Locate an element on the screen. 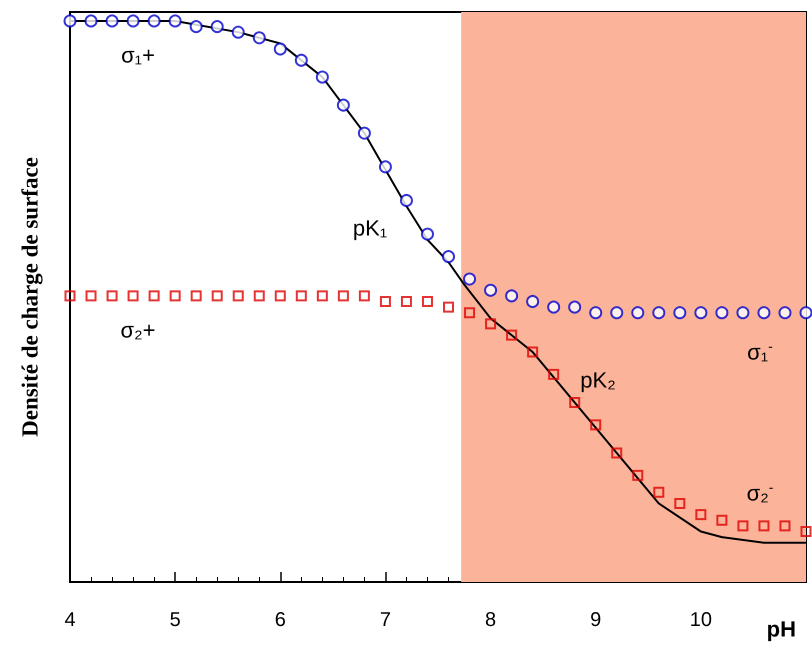  x-tick-label: 5 is located at coordinates (175, 620).